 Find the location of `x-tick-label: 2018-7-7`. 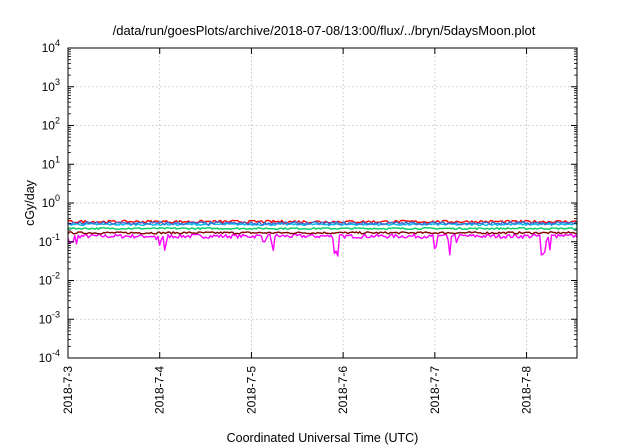

x-tick-label: 2018-7-7 is located at coordinates (435, 390).